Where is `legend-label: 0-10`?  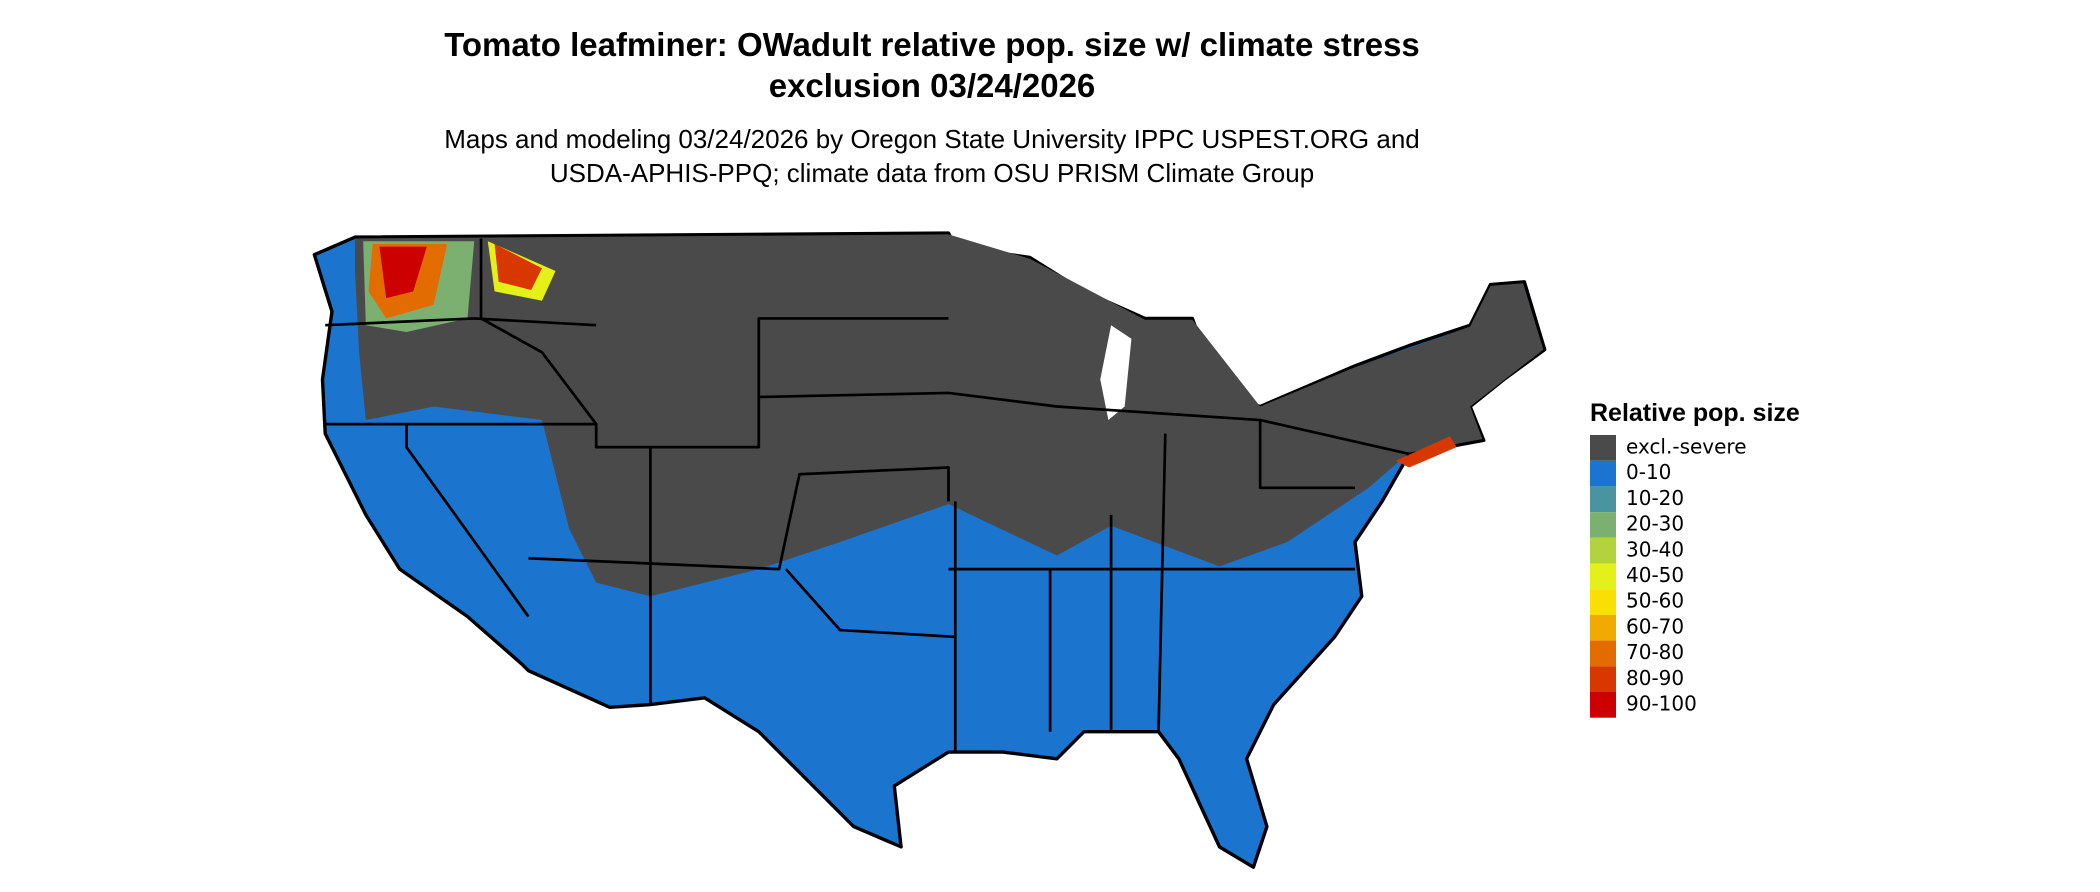
legend-label: 0-10 is located at coordinates (1648, 472).